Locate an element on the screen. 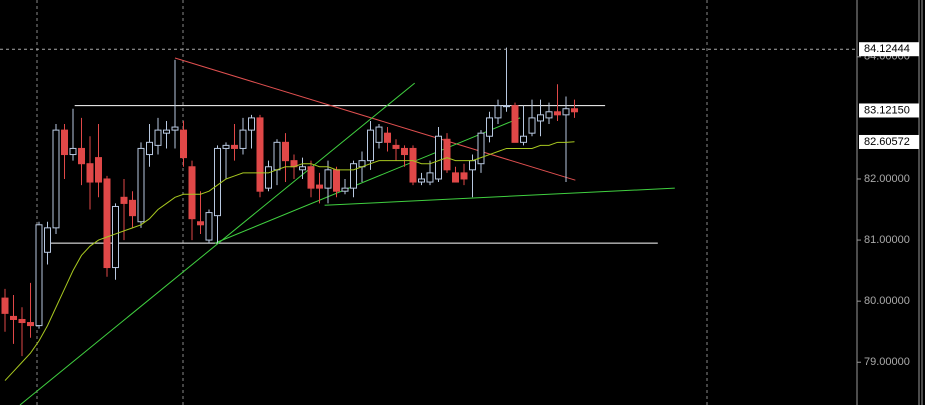 This screenshot has height=405, width=925. y-tick-label: 81.00000 is located at coordinates (887, 240).